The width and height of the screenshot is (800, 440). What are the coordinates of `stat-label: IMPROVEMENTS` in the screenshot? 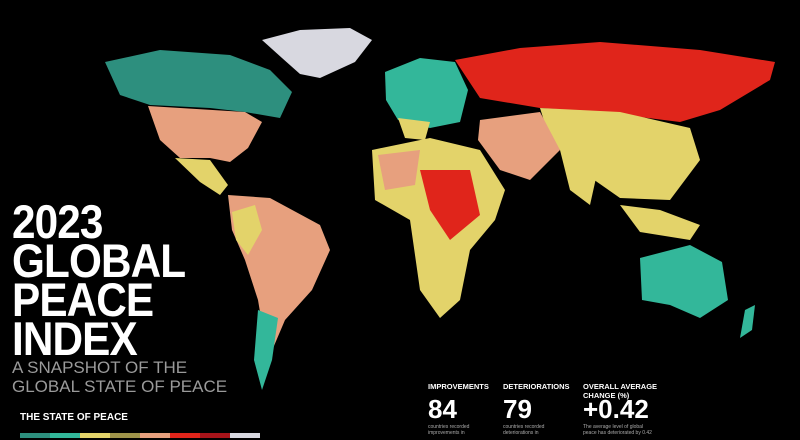 It's located at (458, 386).